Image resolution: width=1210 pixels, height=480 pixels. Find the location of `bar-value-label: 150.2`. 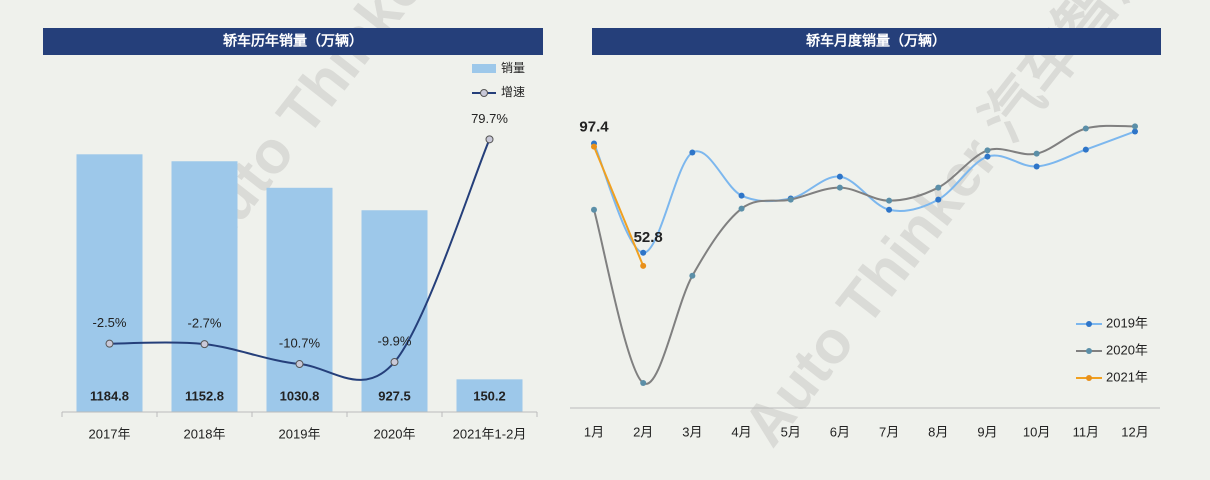

bar-value-label: 150.2 is located at coordinates (489, 395).